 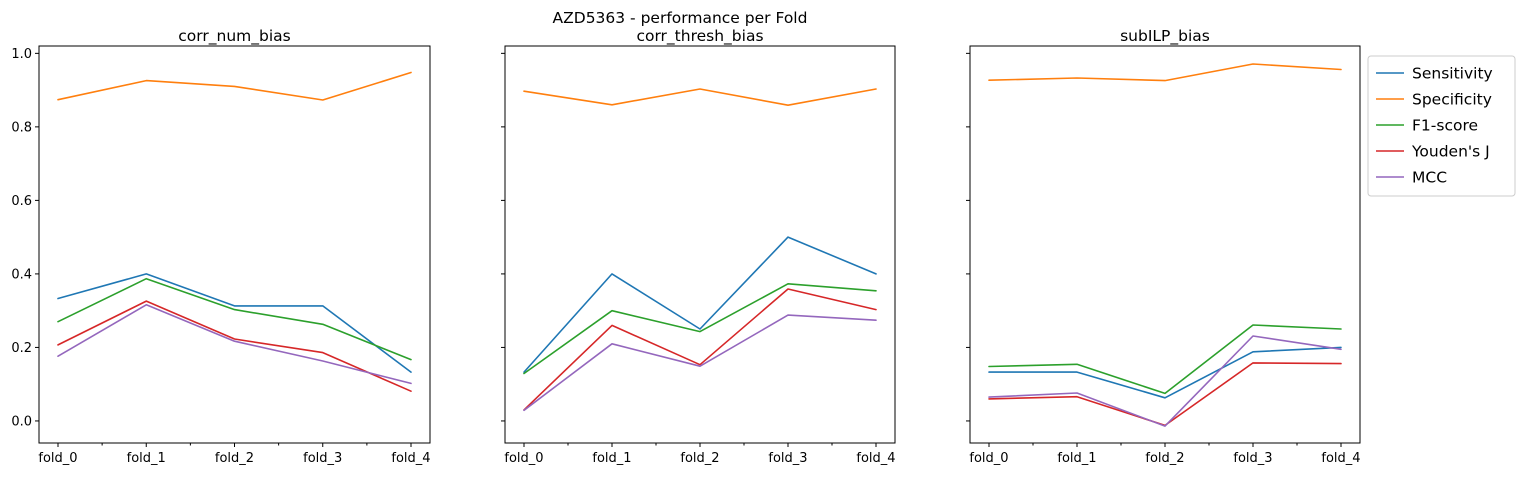 What do you see at coordinates (21, 201) in the screenshot?
I see `y-tick-label: 0.6` at bounding box center [21, 201].